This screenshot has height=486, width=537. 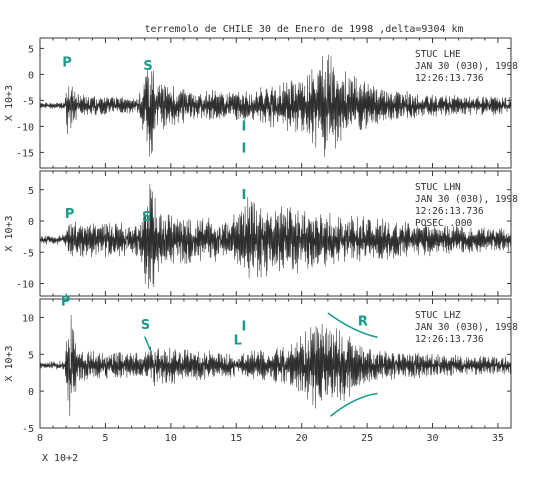 What do you see at coordinates (105, 438) in the screenshot?
I see `x-tick-label: 5` at bounding box center [105, 438].